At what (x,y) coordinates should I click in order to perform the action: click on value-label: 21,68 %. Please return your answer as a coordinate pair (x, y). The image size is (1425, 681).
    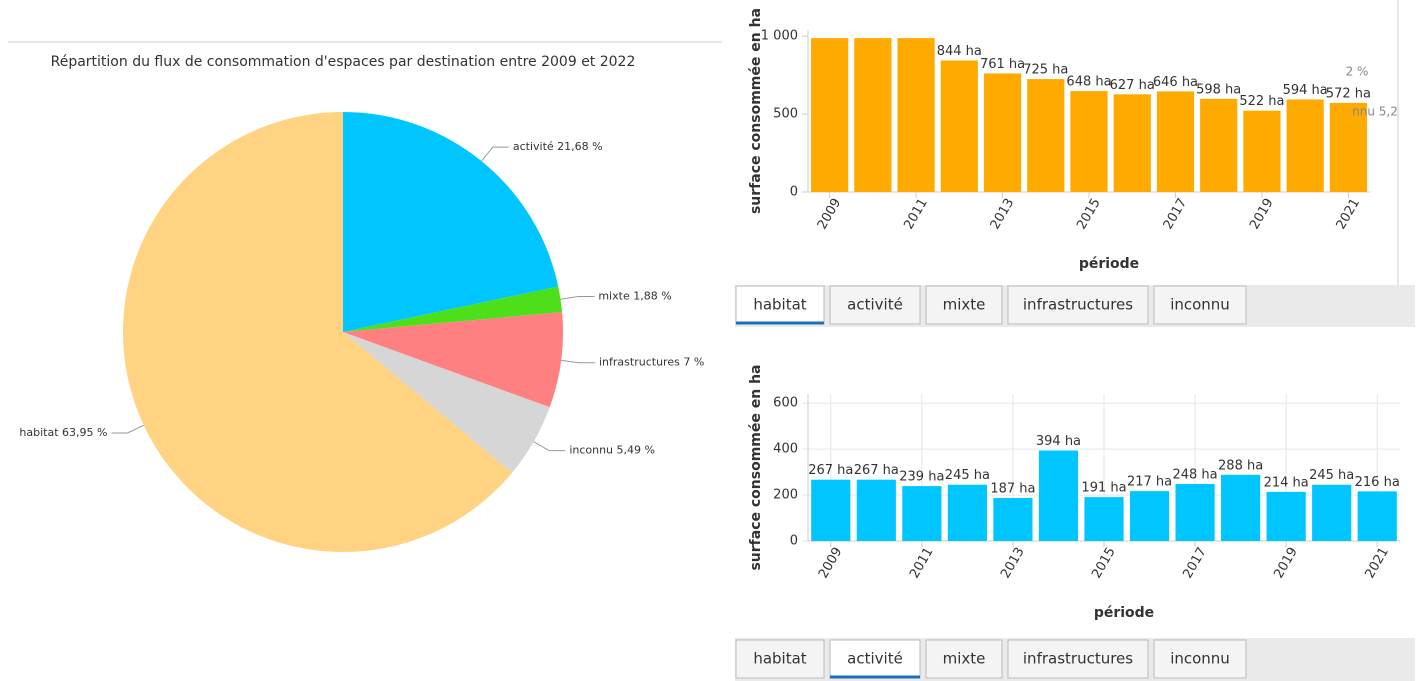
    Looking at the image, I should click on (579, 146).